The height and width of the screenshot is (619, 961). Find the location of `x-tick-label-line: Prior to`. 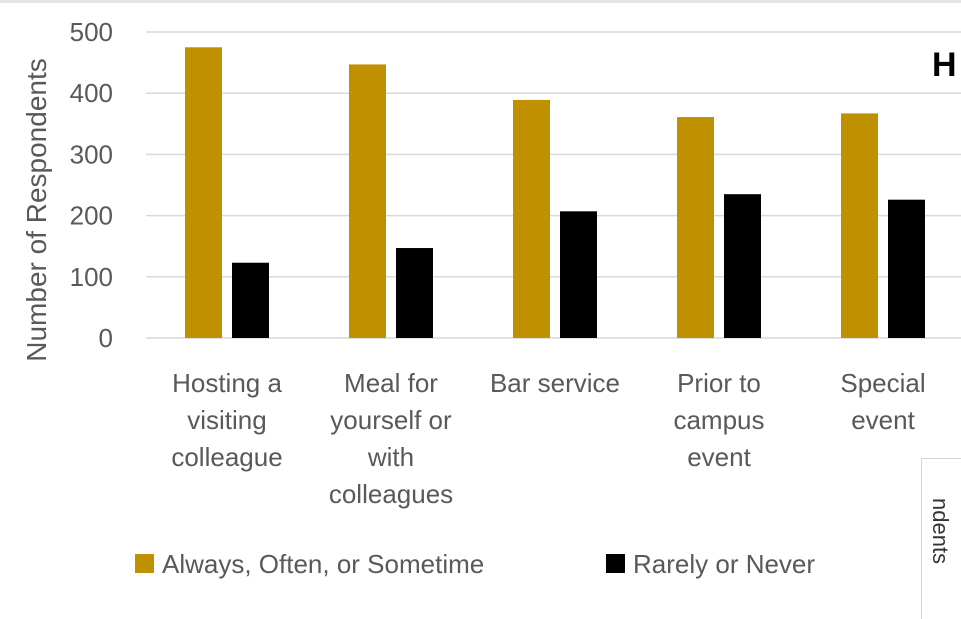

x-tick-label-line: Prior to is located at coordinates (719, 383).